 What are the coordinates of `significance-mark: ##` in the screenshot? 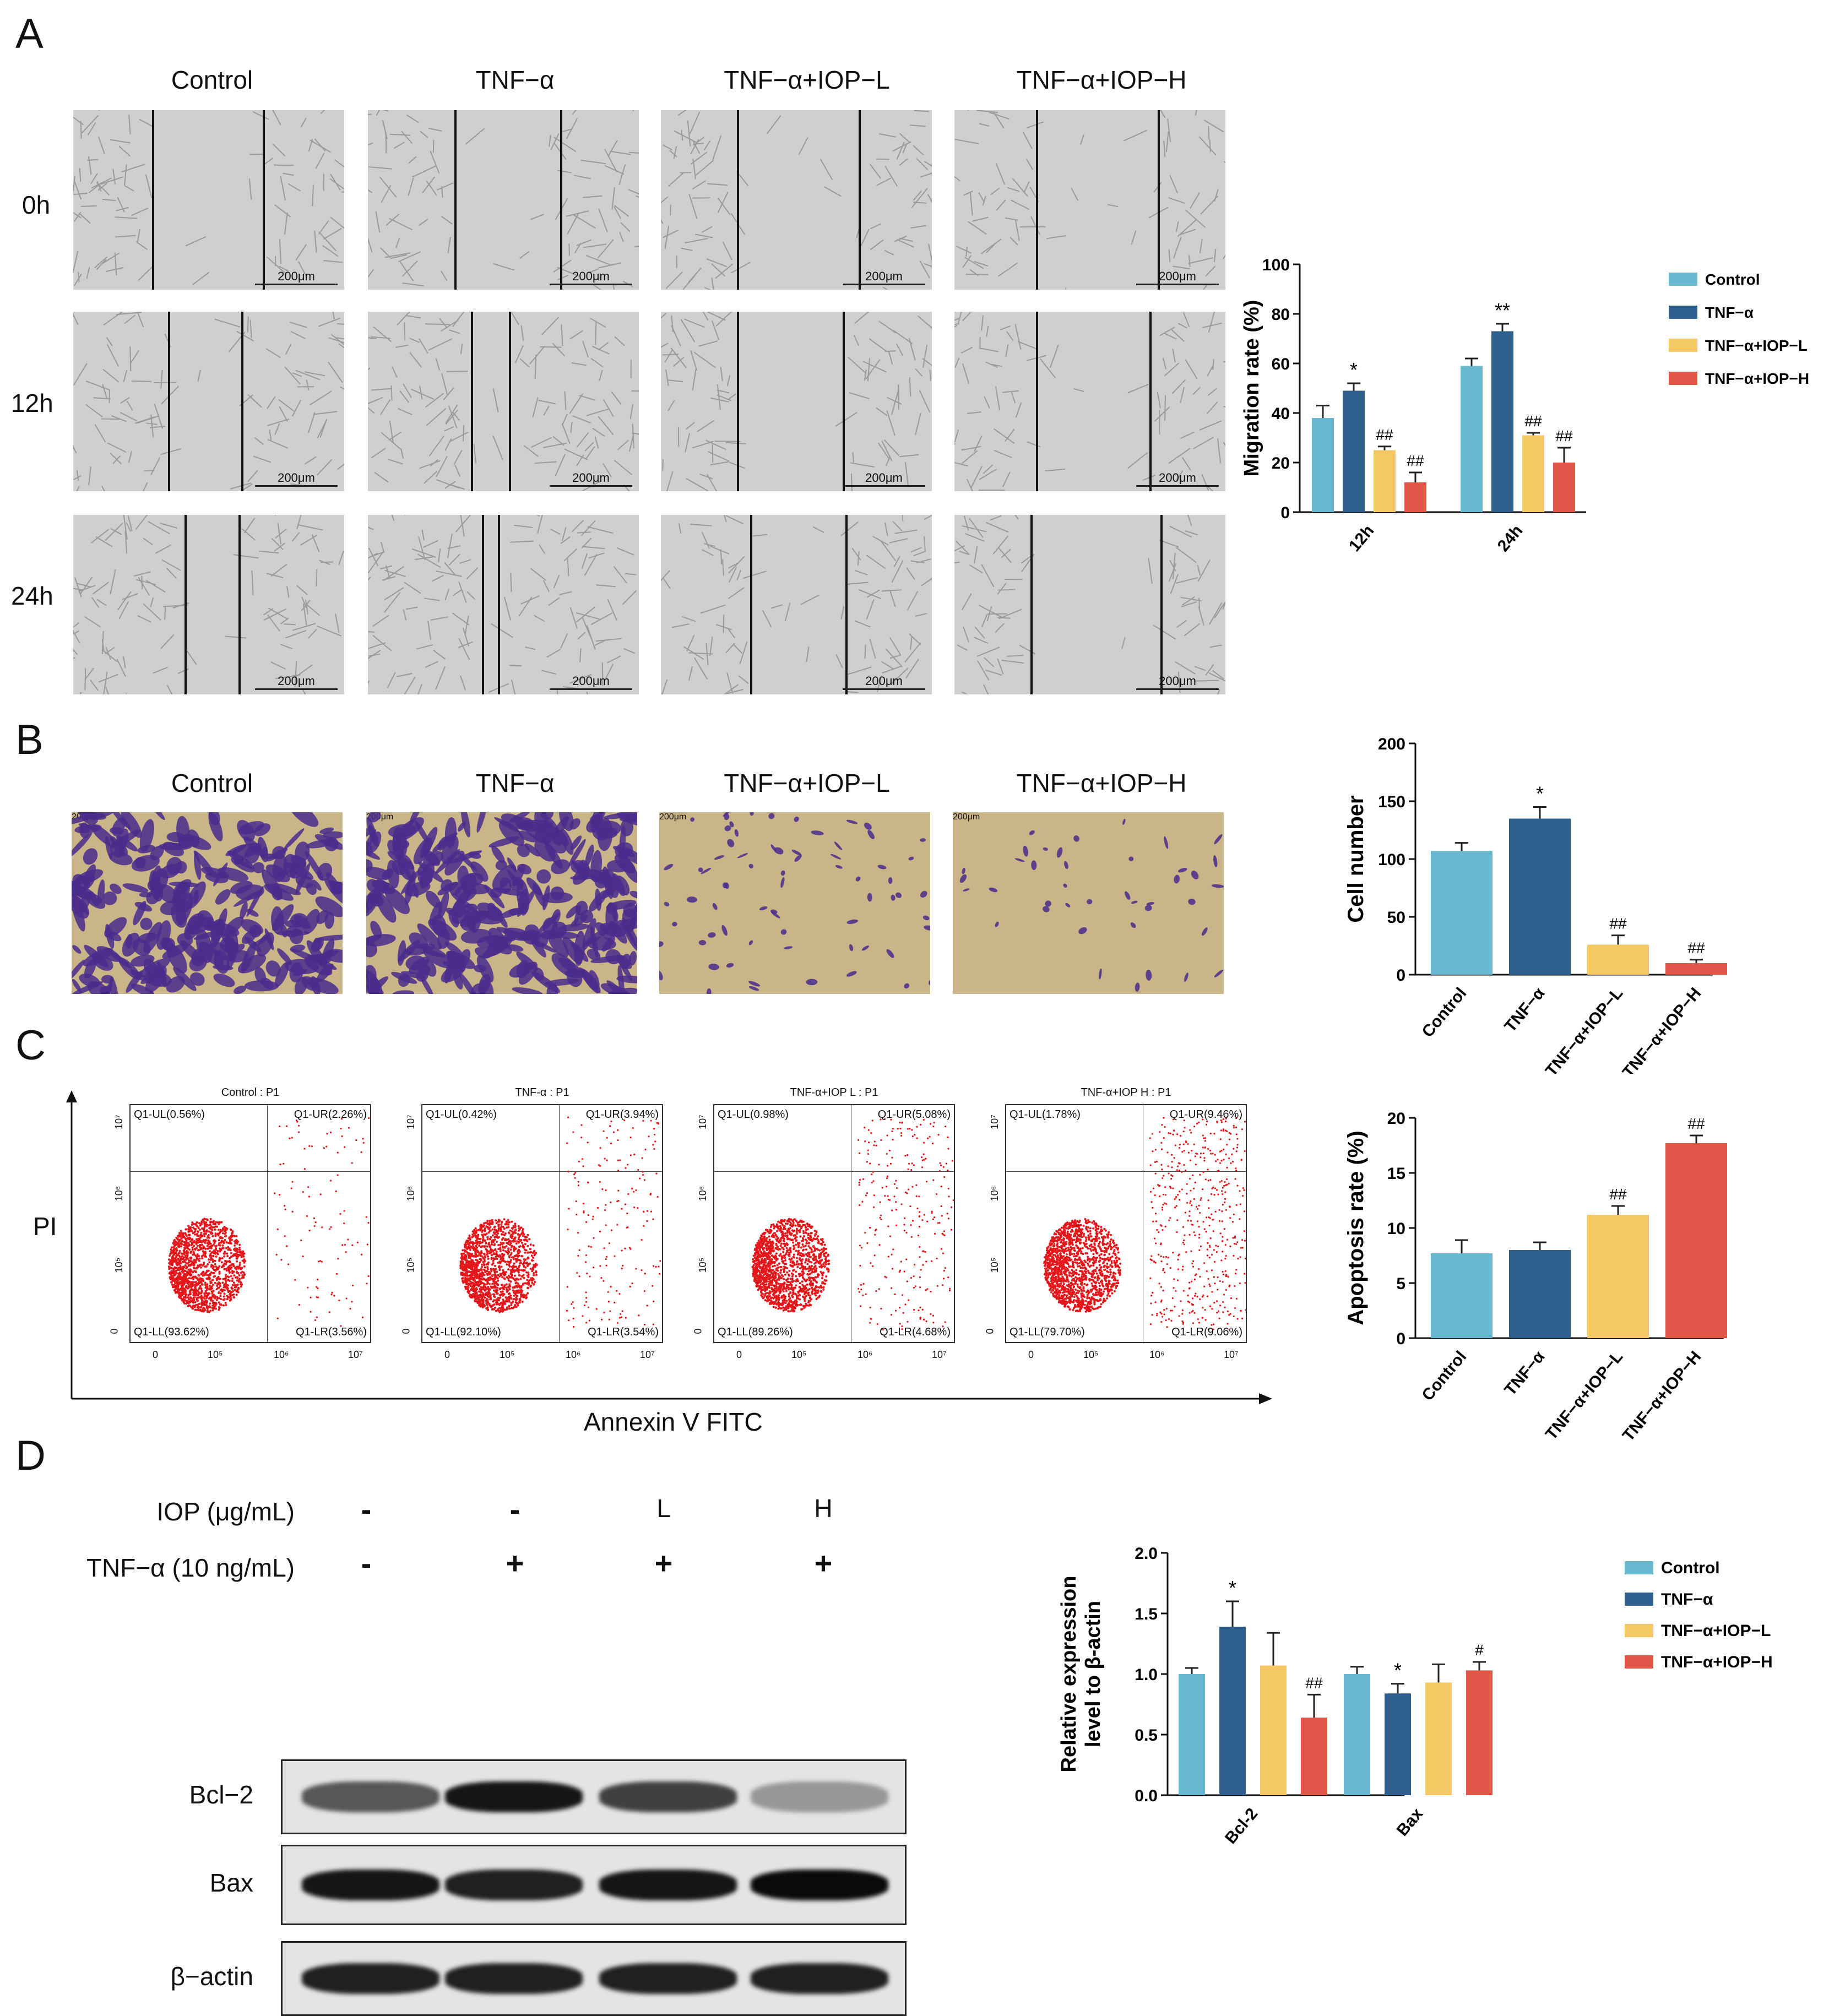 It's located at (1696, 948).